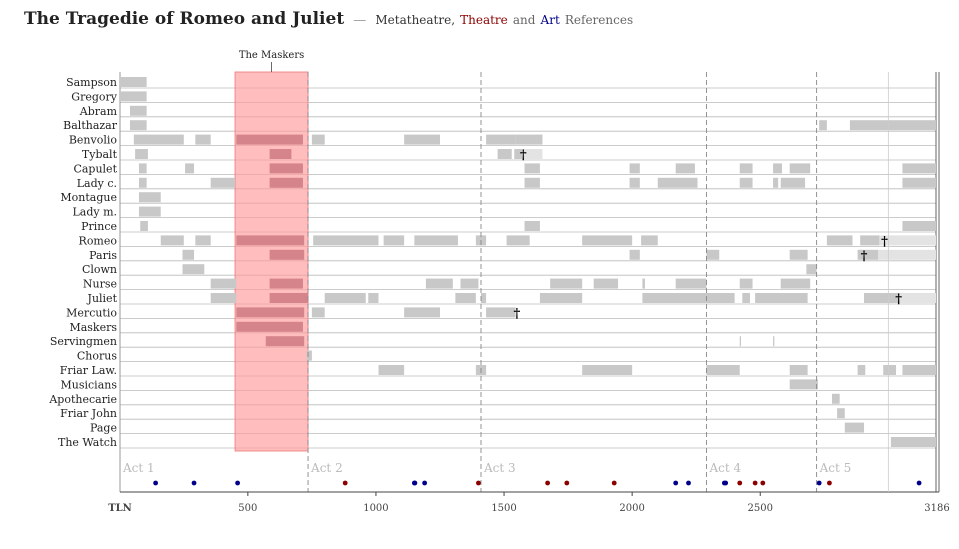  Describe the element at coordinates (184, 19) in the screenshot. I see `title-main: The Tragedie of Romeo and Juliet` at that location.